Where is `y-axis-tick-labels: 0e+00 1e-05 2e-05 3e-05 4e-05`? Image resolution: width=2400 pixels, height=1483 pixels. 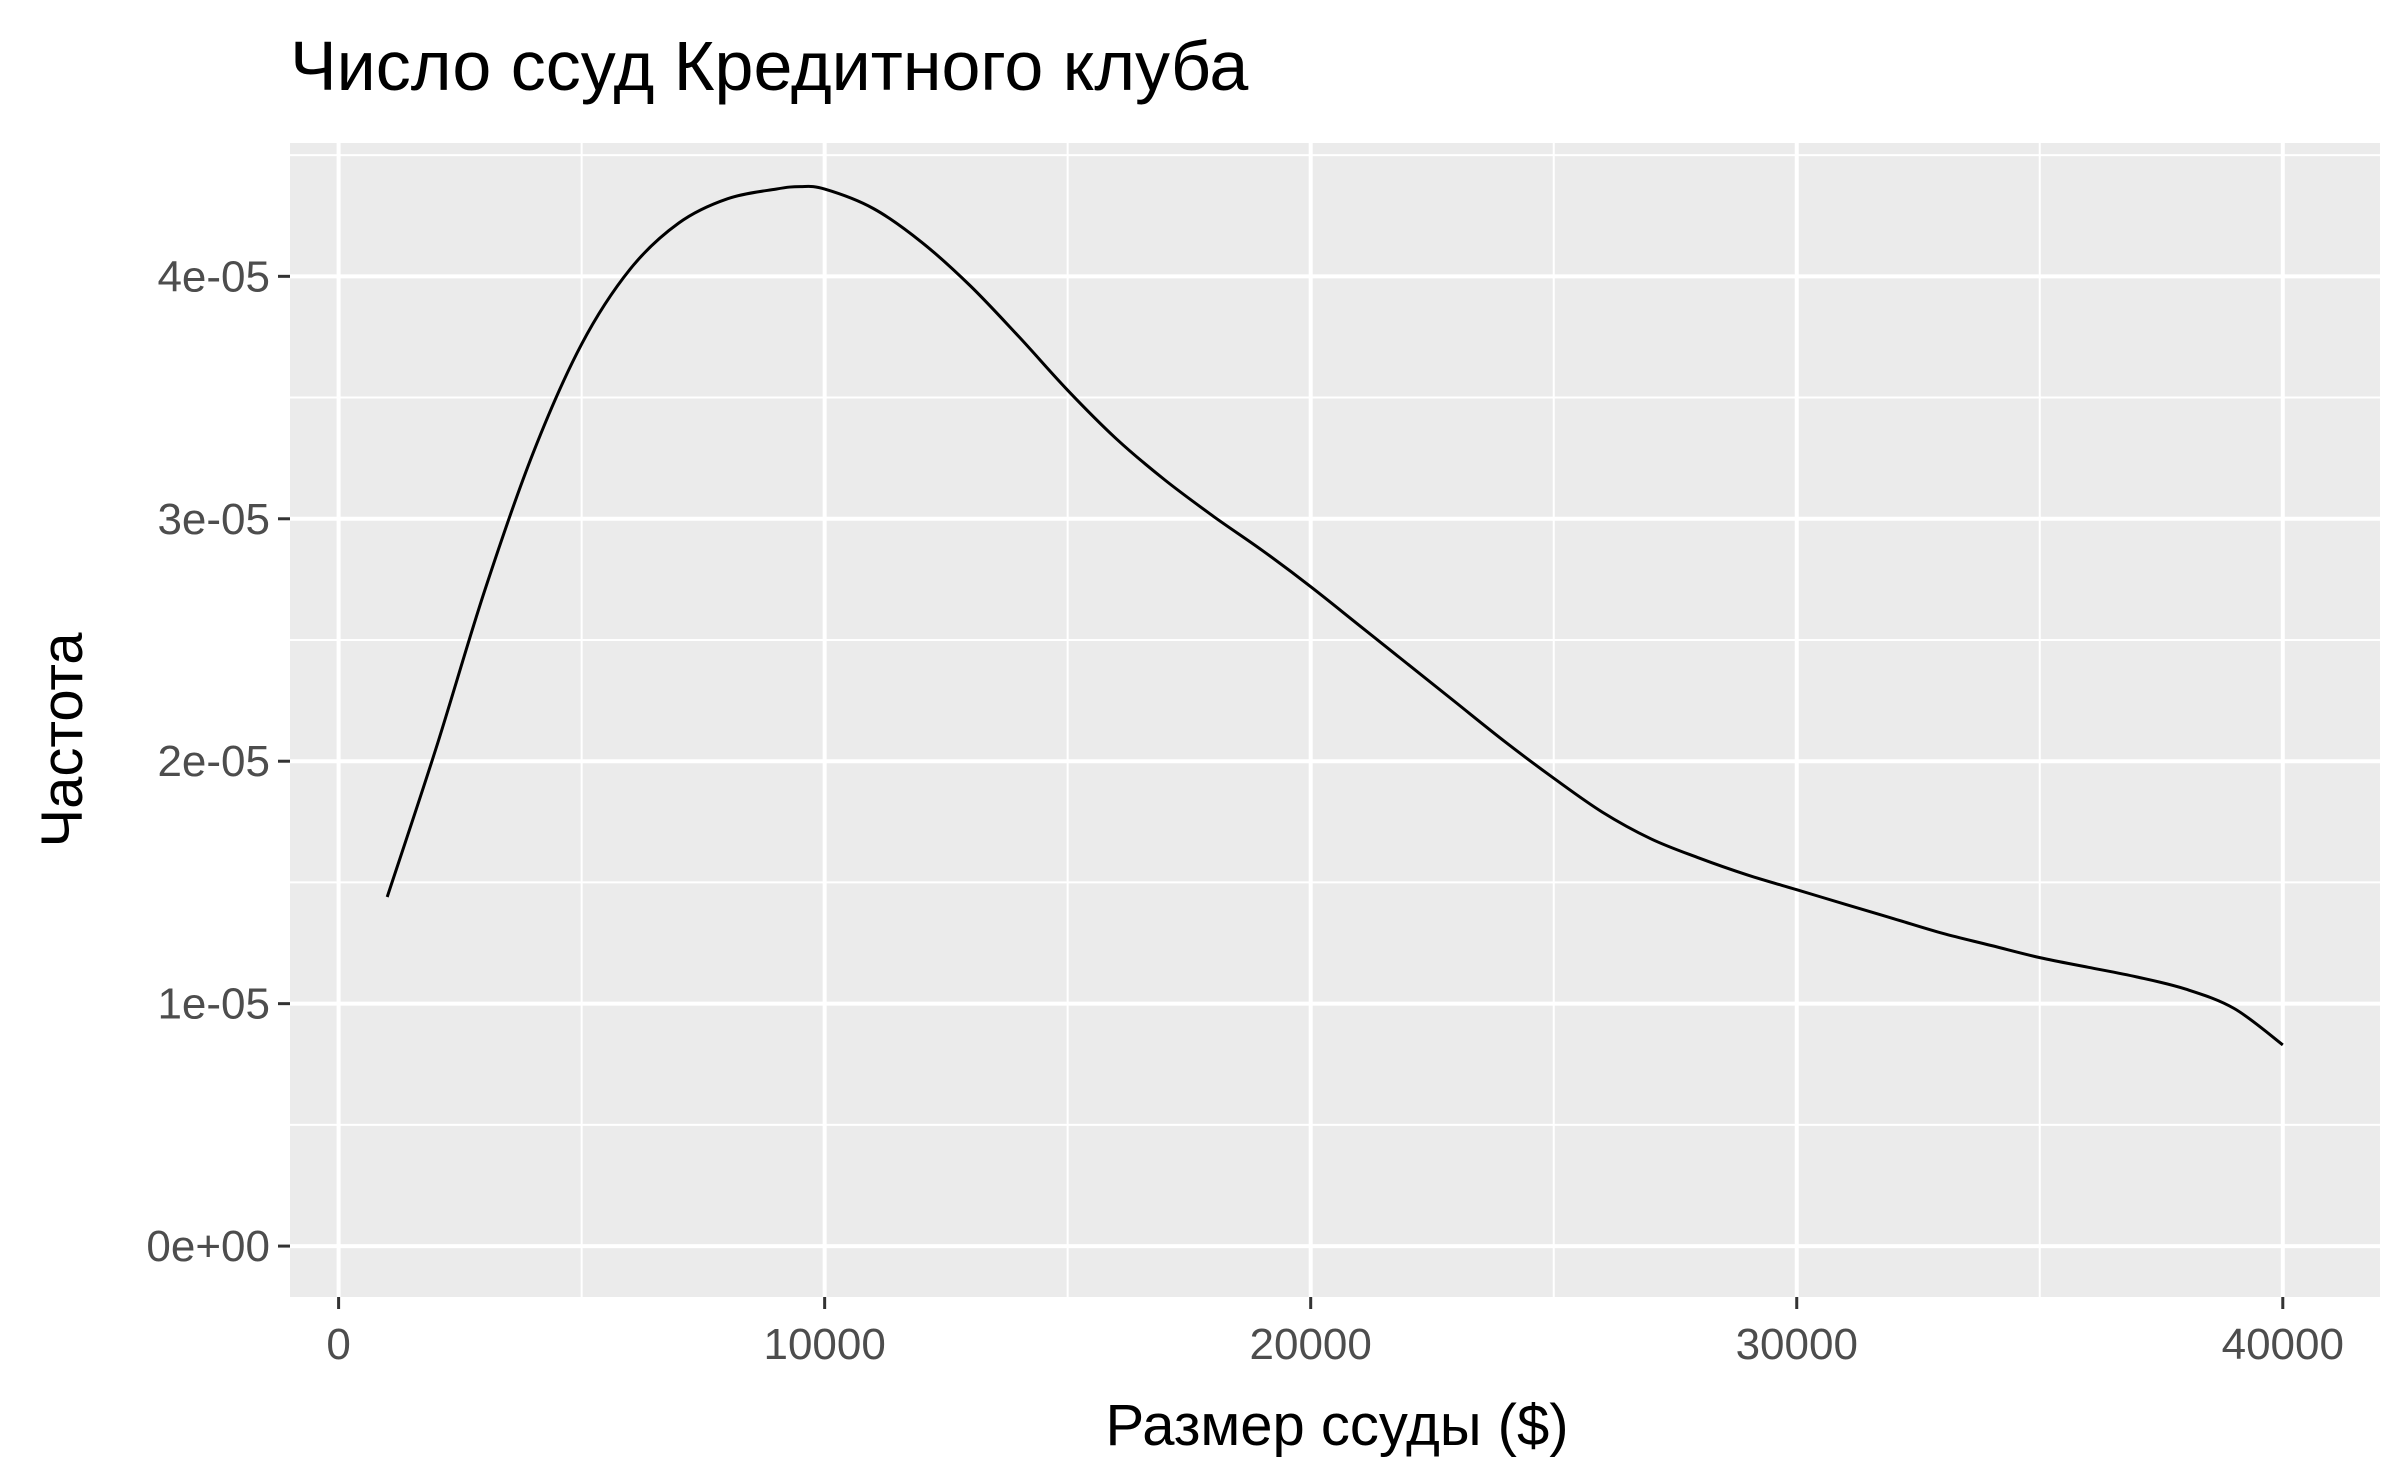
y-axis-tick-labels: 0e+00 1e-05 2e-05 3e-05 4e-05 is located at coordinates (208, 761).